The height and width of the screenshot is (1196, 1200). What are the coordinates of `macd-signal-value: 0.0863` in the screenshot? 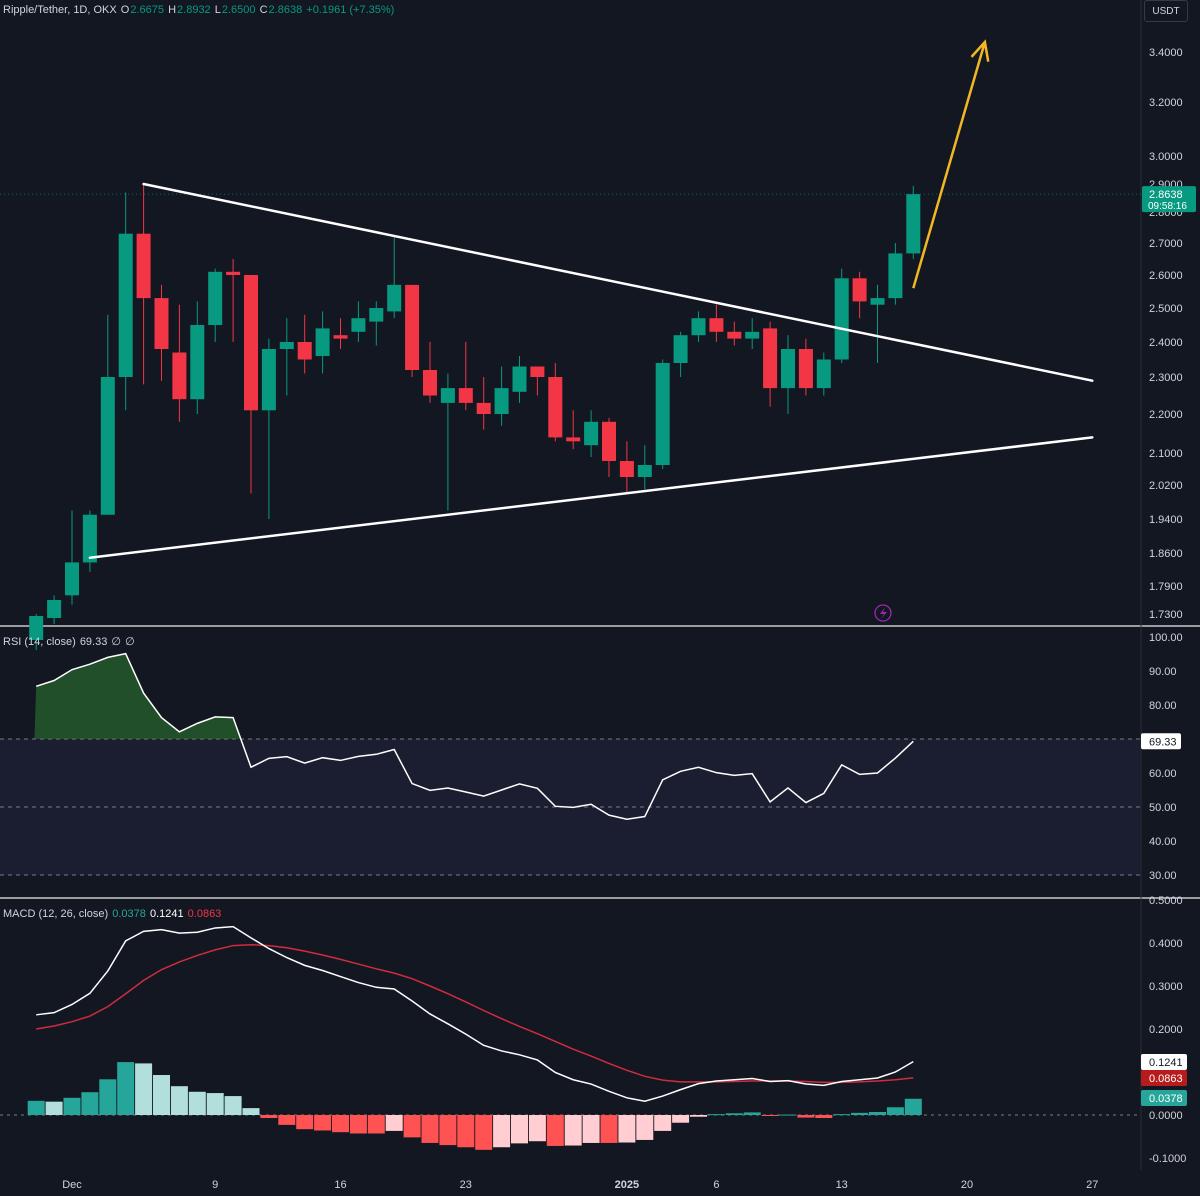 It's located at (204, 914).